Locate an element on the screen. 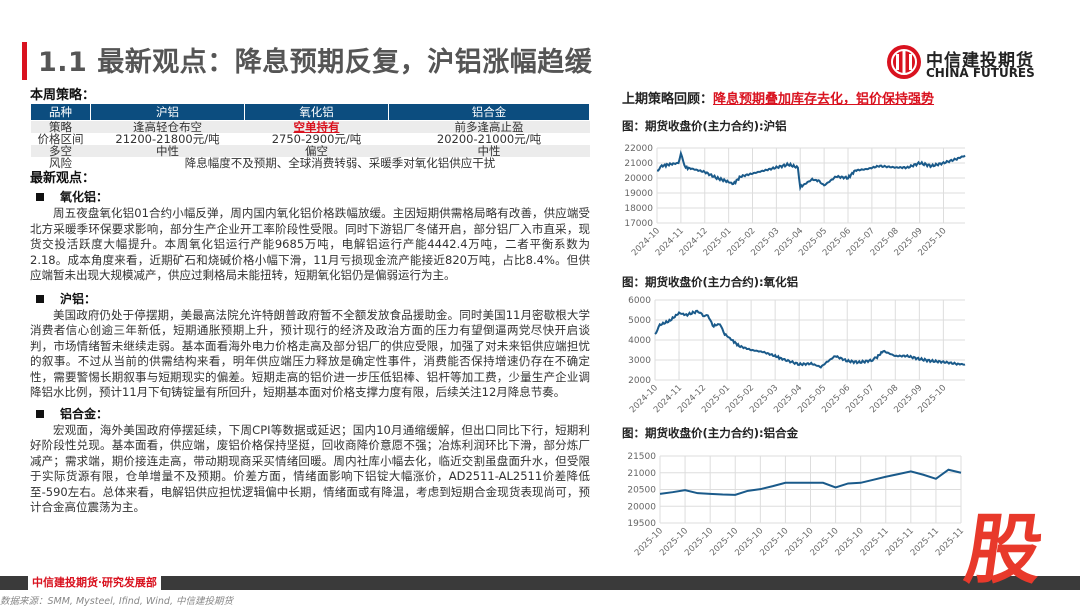 The width and height of the screenshot is (1080, 608). section-label: 铝合金： is located at coordinates (84, 413).